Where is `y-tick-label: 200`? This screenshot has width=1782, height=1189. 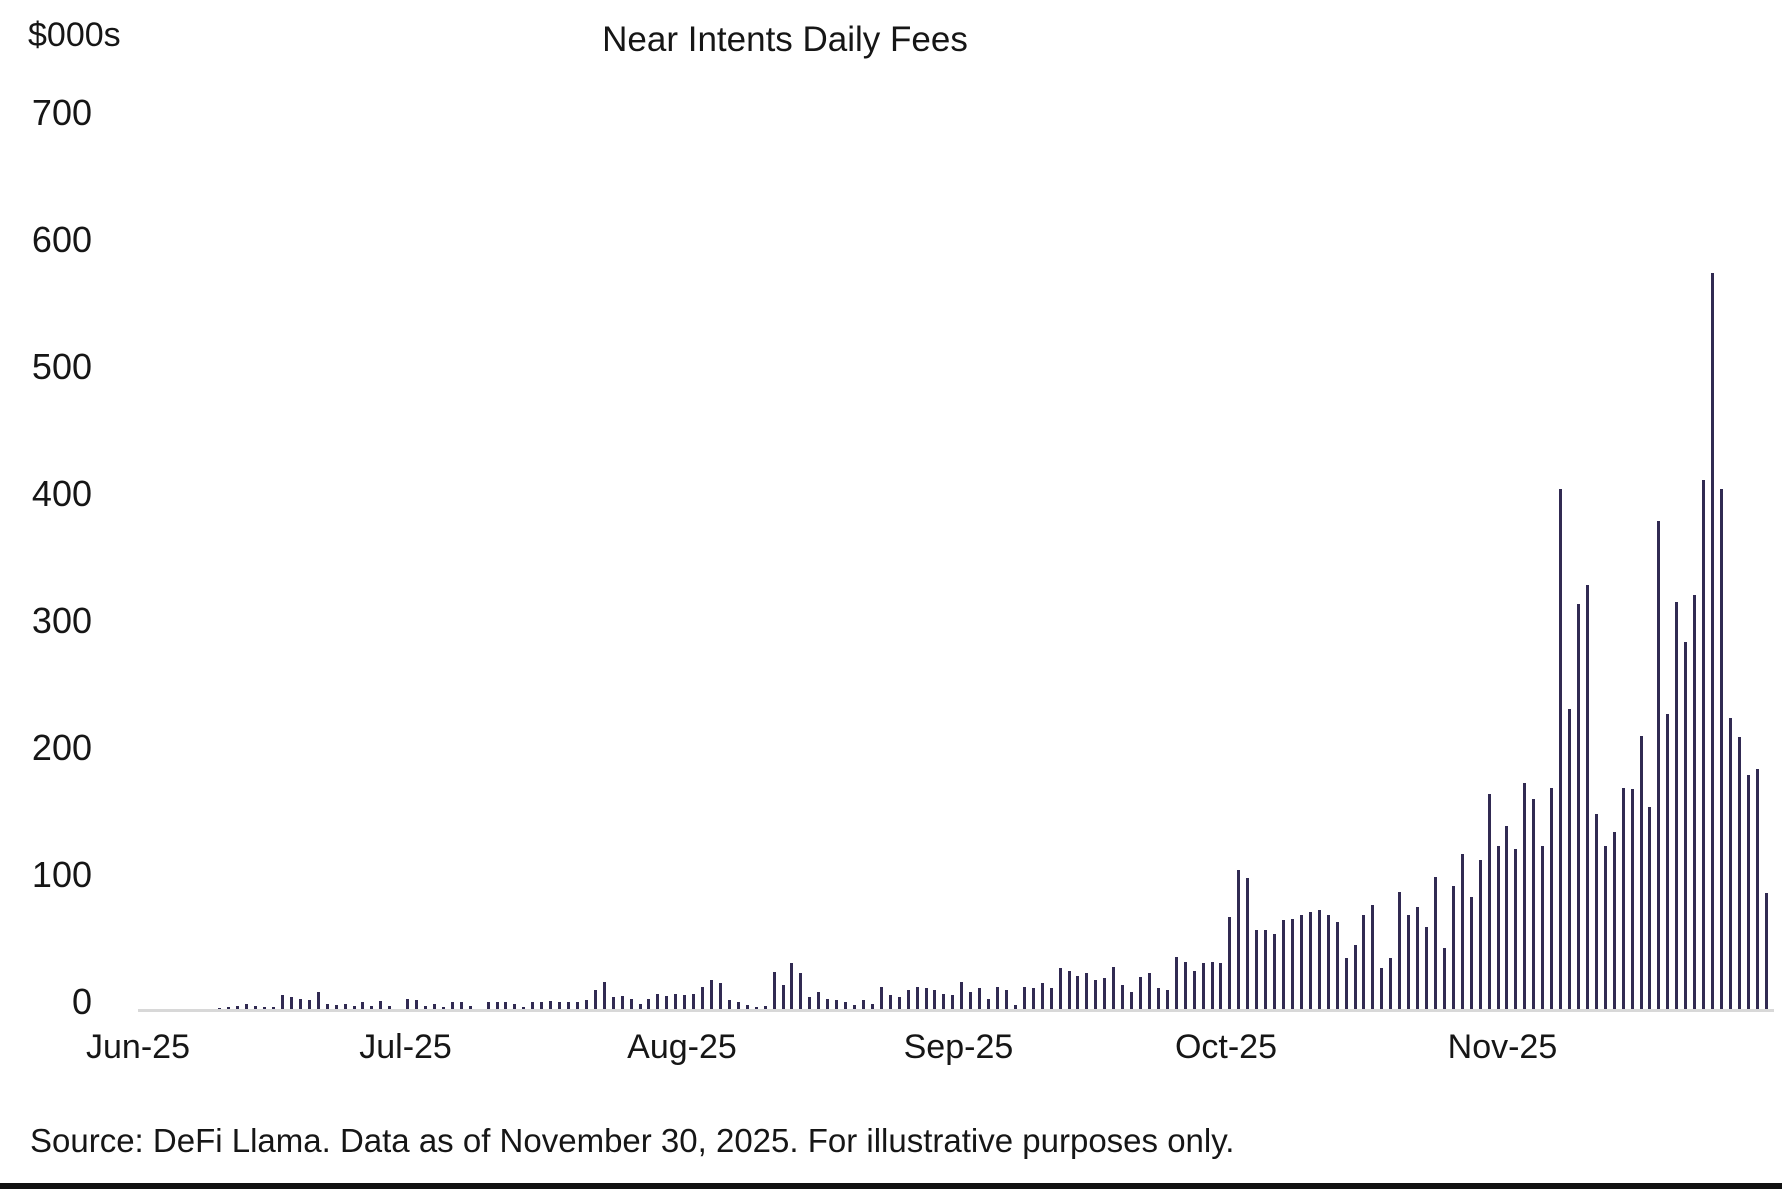
y-tick-label: 200 is located at coordinates (61, 747).